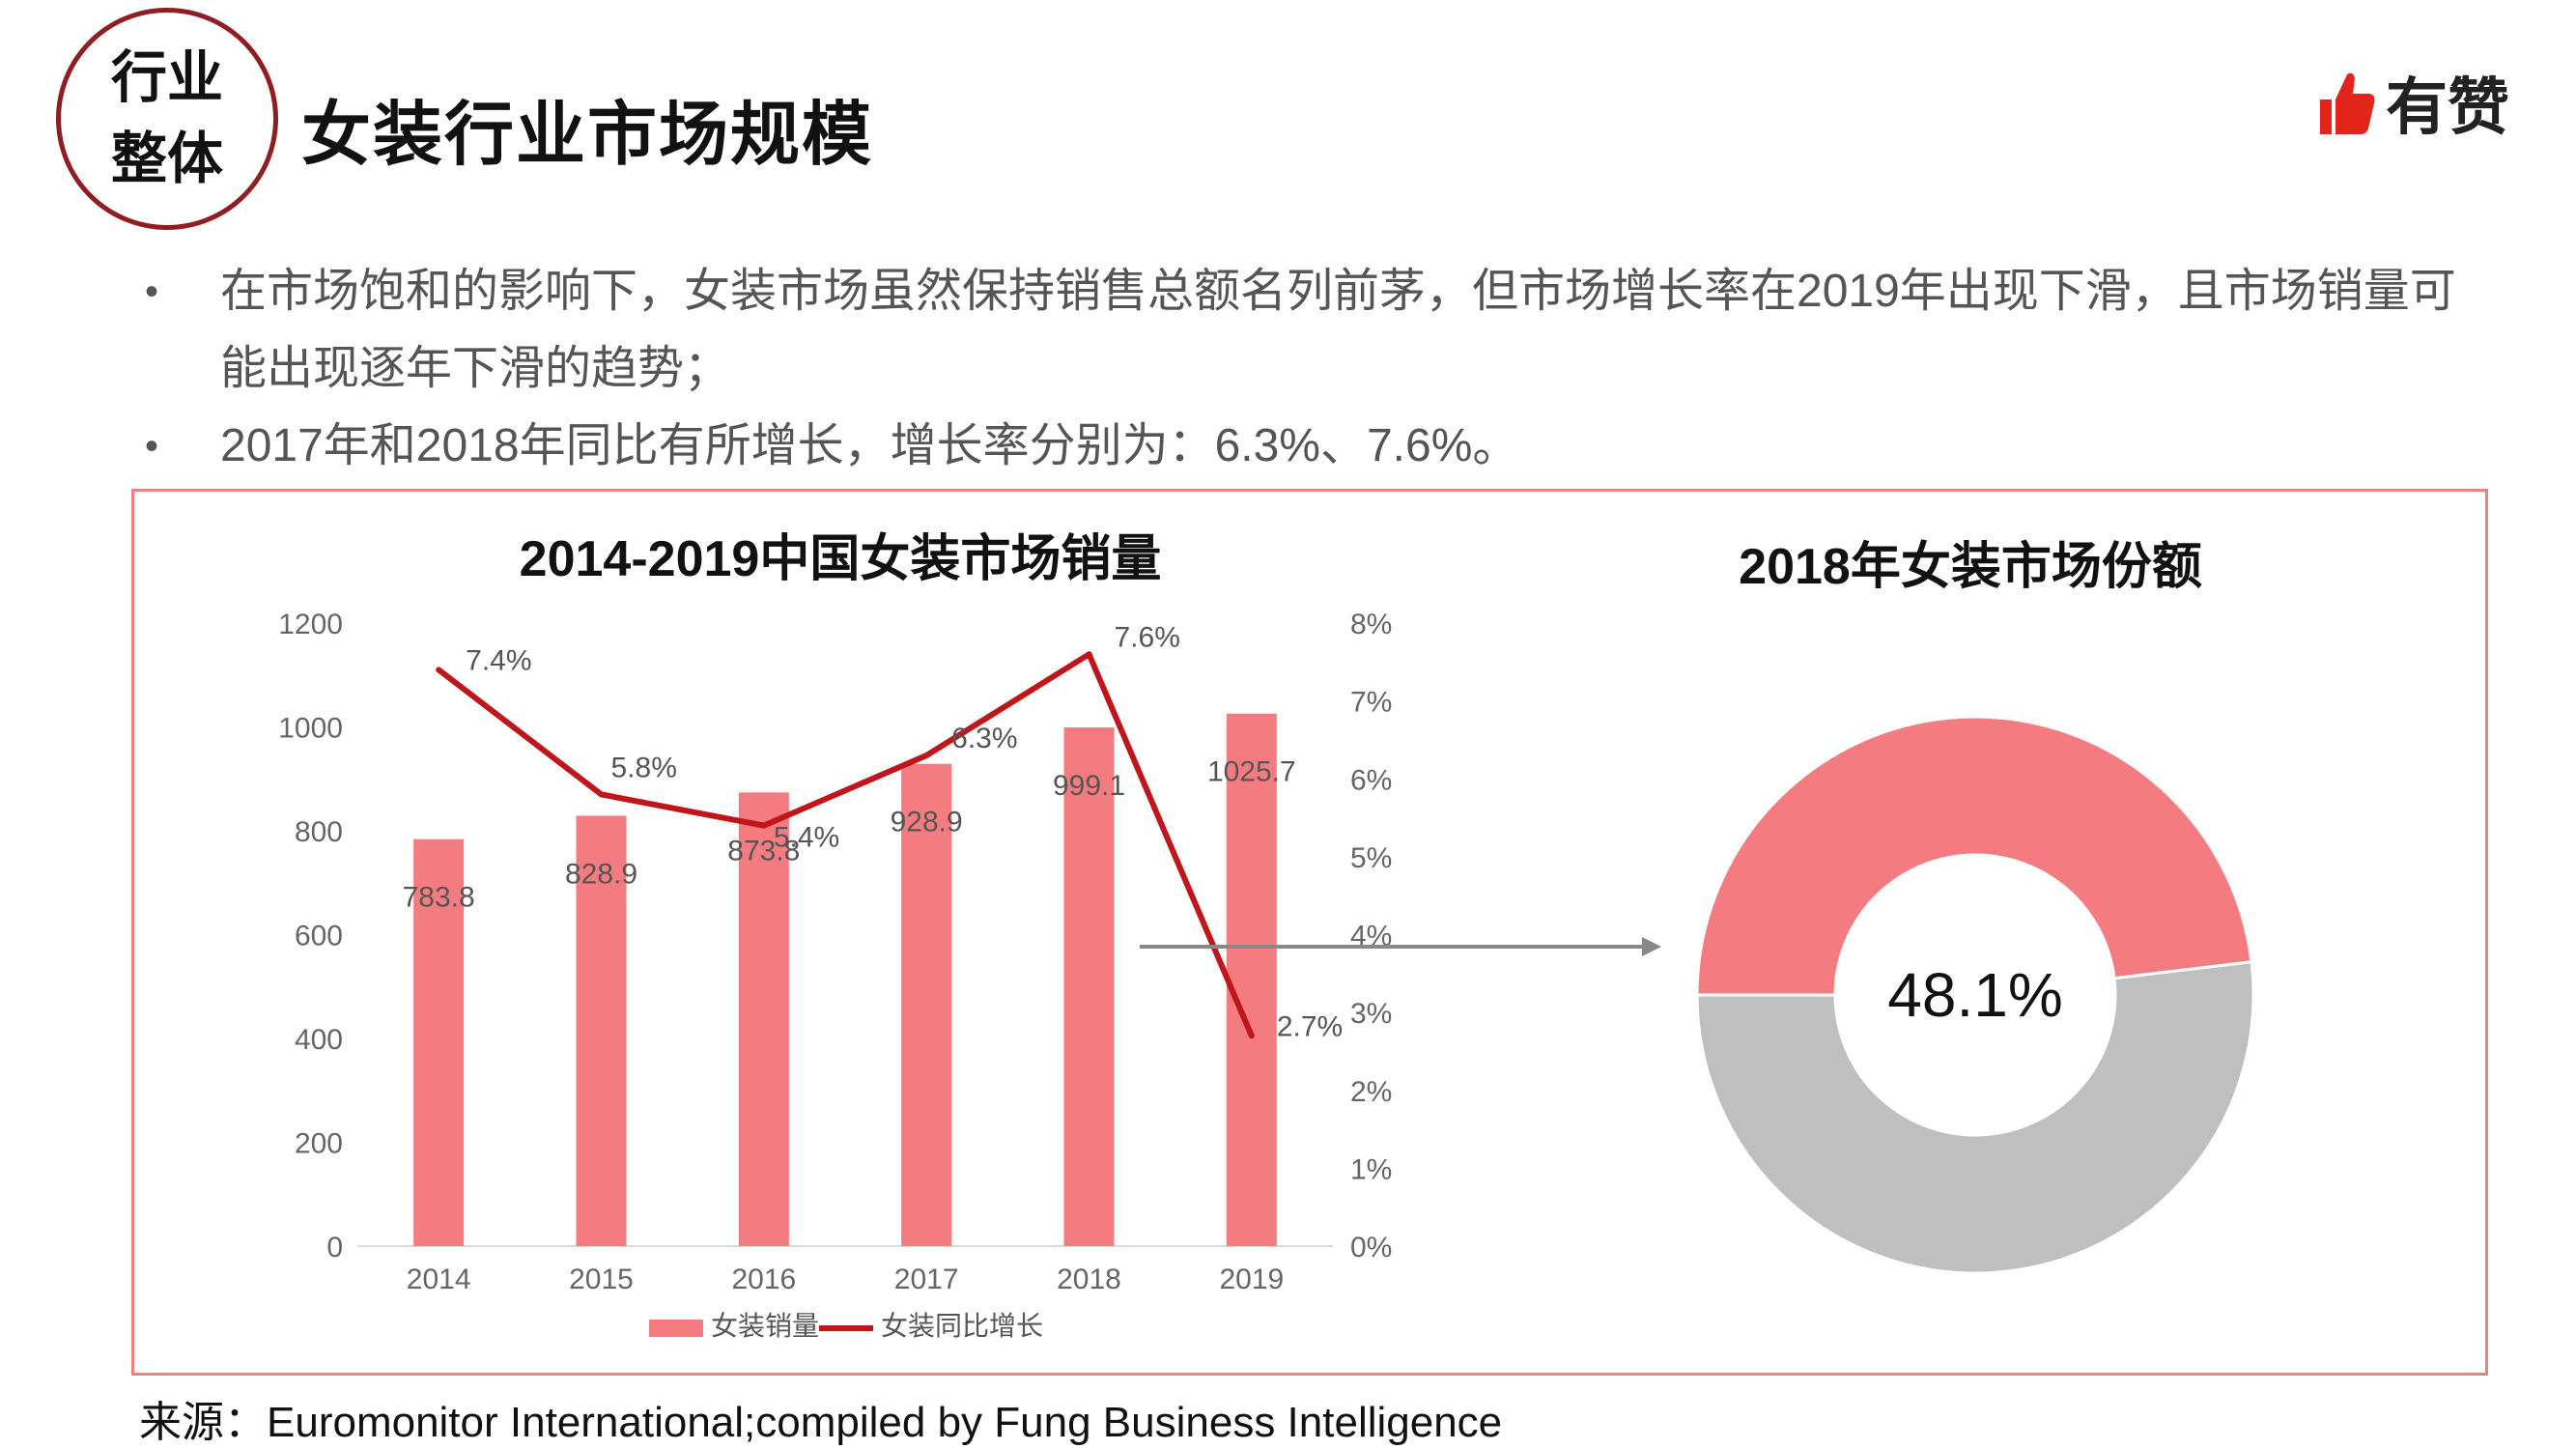 The image size is (2576, 1449). I want to click on brand-logo: 有赞, so click(2413, 102).